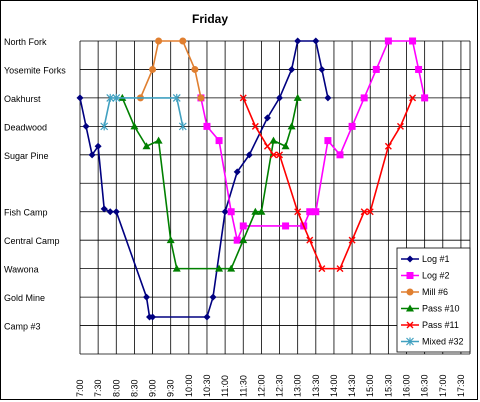 This screenshot has height=402, width=480. What do you see at coordinates (22, 99) in the screenshot?
I see `y-station-label: Oakhurst` at bounding box center [22, 99].